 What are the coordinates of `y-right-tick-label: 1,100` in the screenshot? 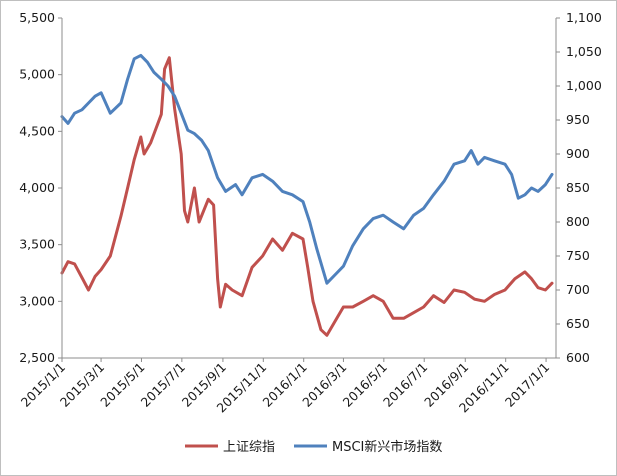 It's located at (584, 17).